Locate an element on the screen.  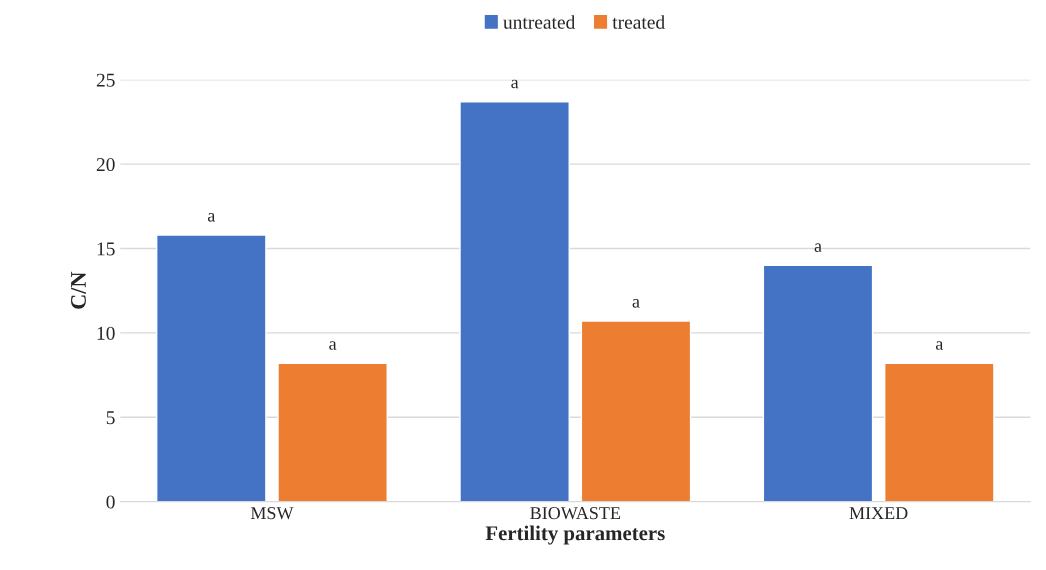
y-tick-label: 20 is located at coordinates (105, 164).